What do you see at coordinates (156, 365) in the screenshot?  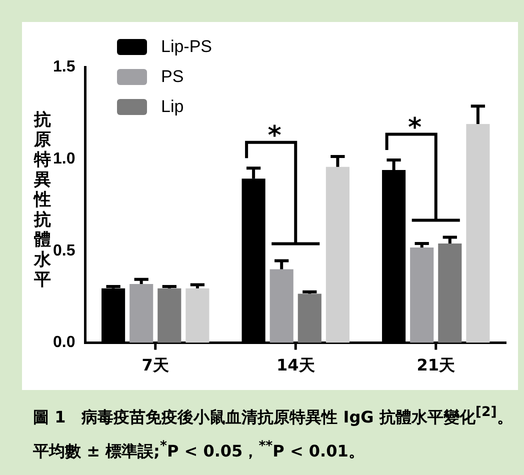 I see `x-tick-label: 7天` at bounding box center [156, 365].